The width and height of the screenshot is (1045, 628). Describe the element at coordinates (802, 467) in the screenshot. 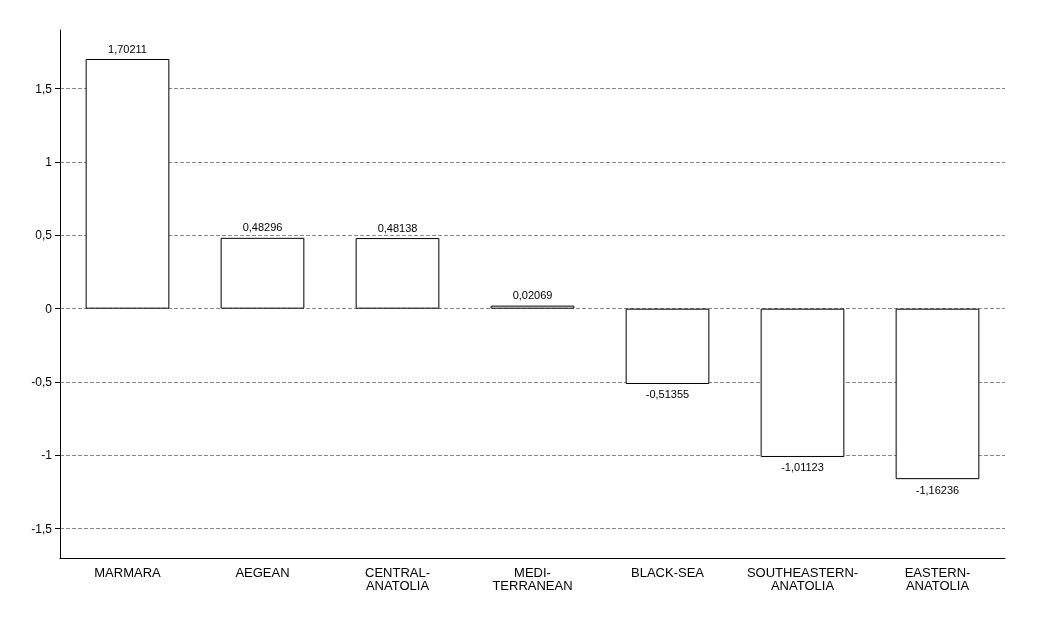

I see `data-label: -1,01123` at that location.